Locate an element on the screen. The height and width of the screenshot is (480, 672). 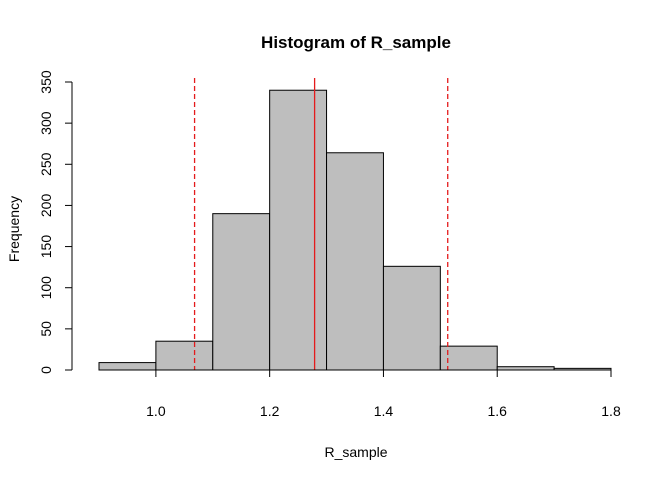
y-tick-label: 350 is located at coordinates (46, 82).